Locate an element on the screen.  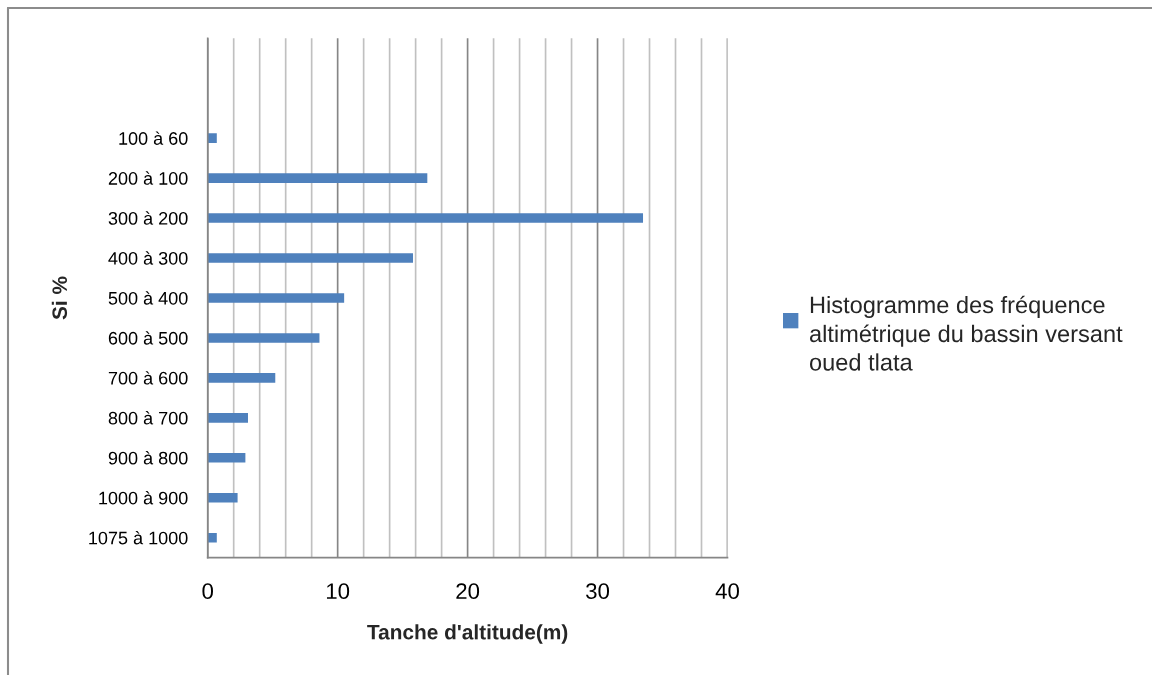
y-tick-label: 500 à 400 is located at coordinates (148, 298).